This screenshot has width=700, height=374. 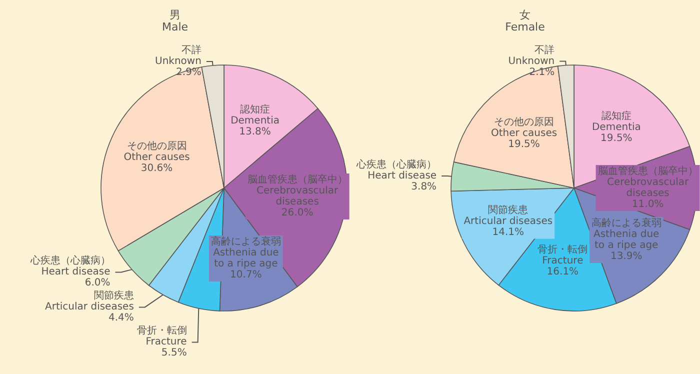 I want to click on data-label: 11.0%, so click(x=648, y=204).